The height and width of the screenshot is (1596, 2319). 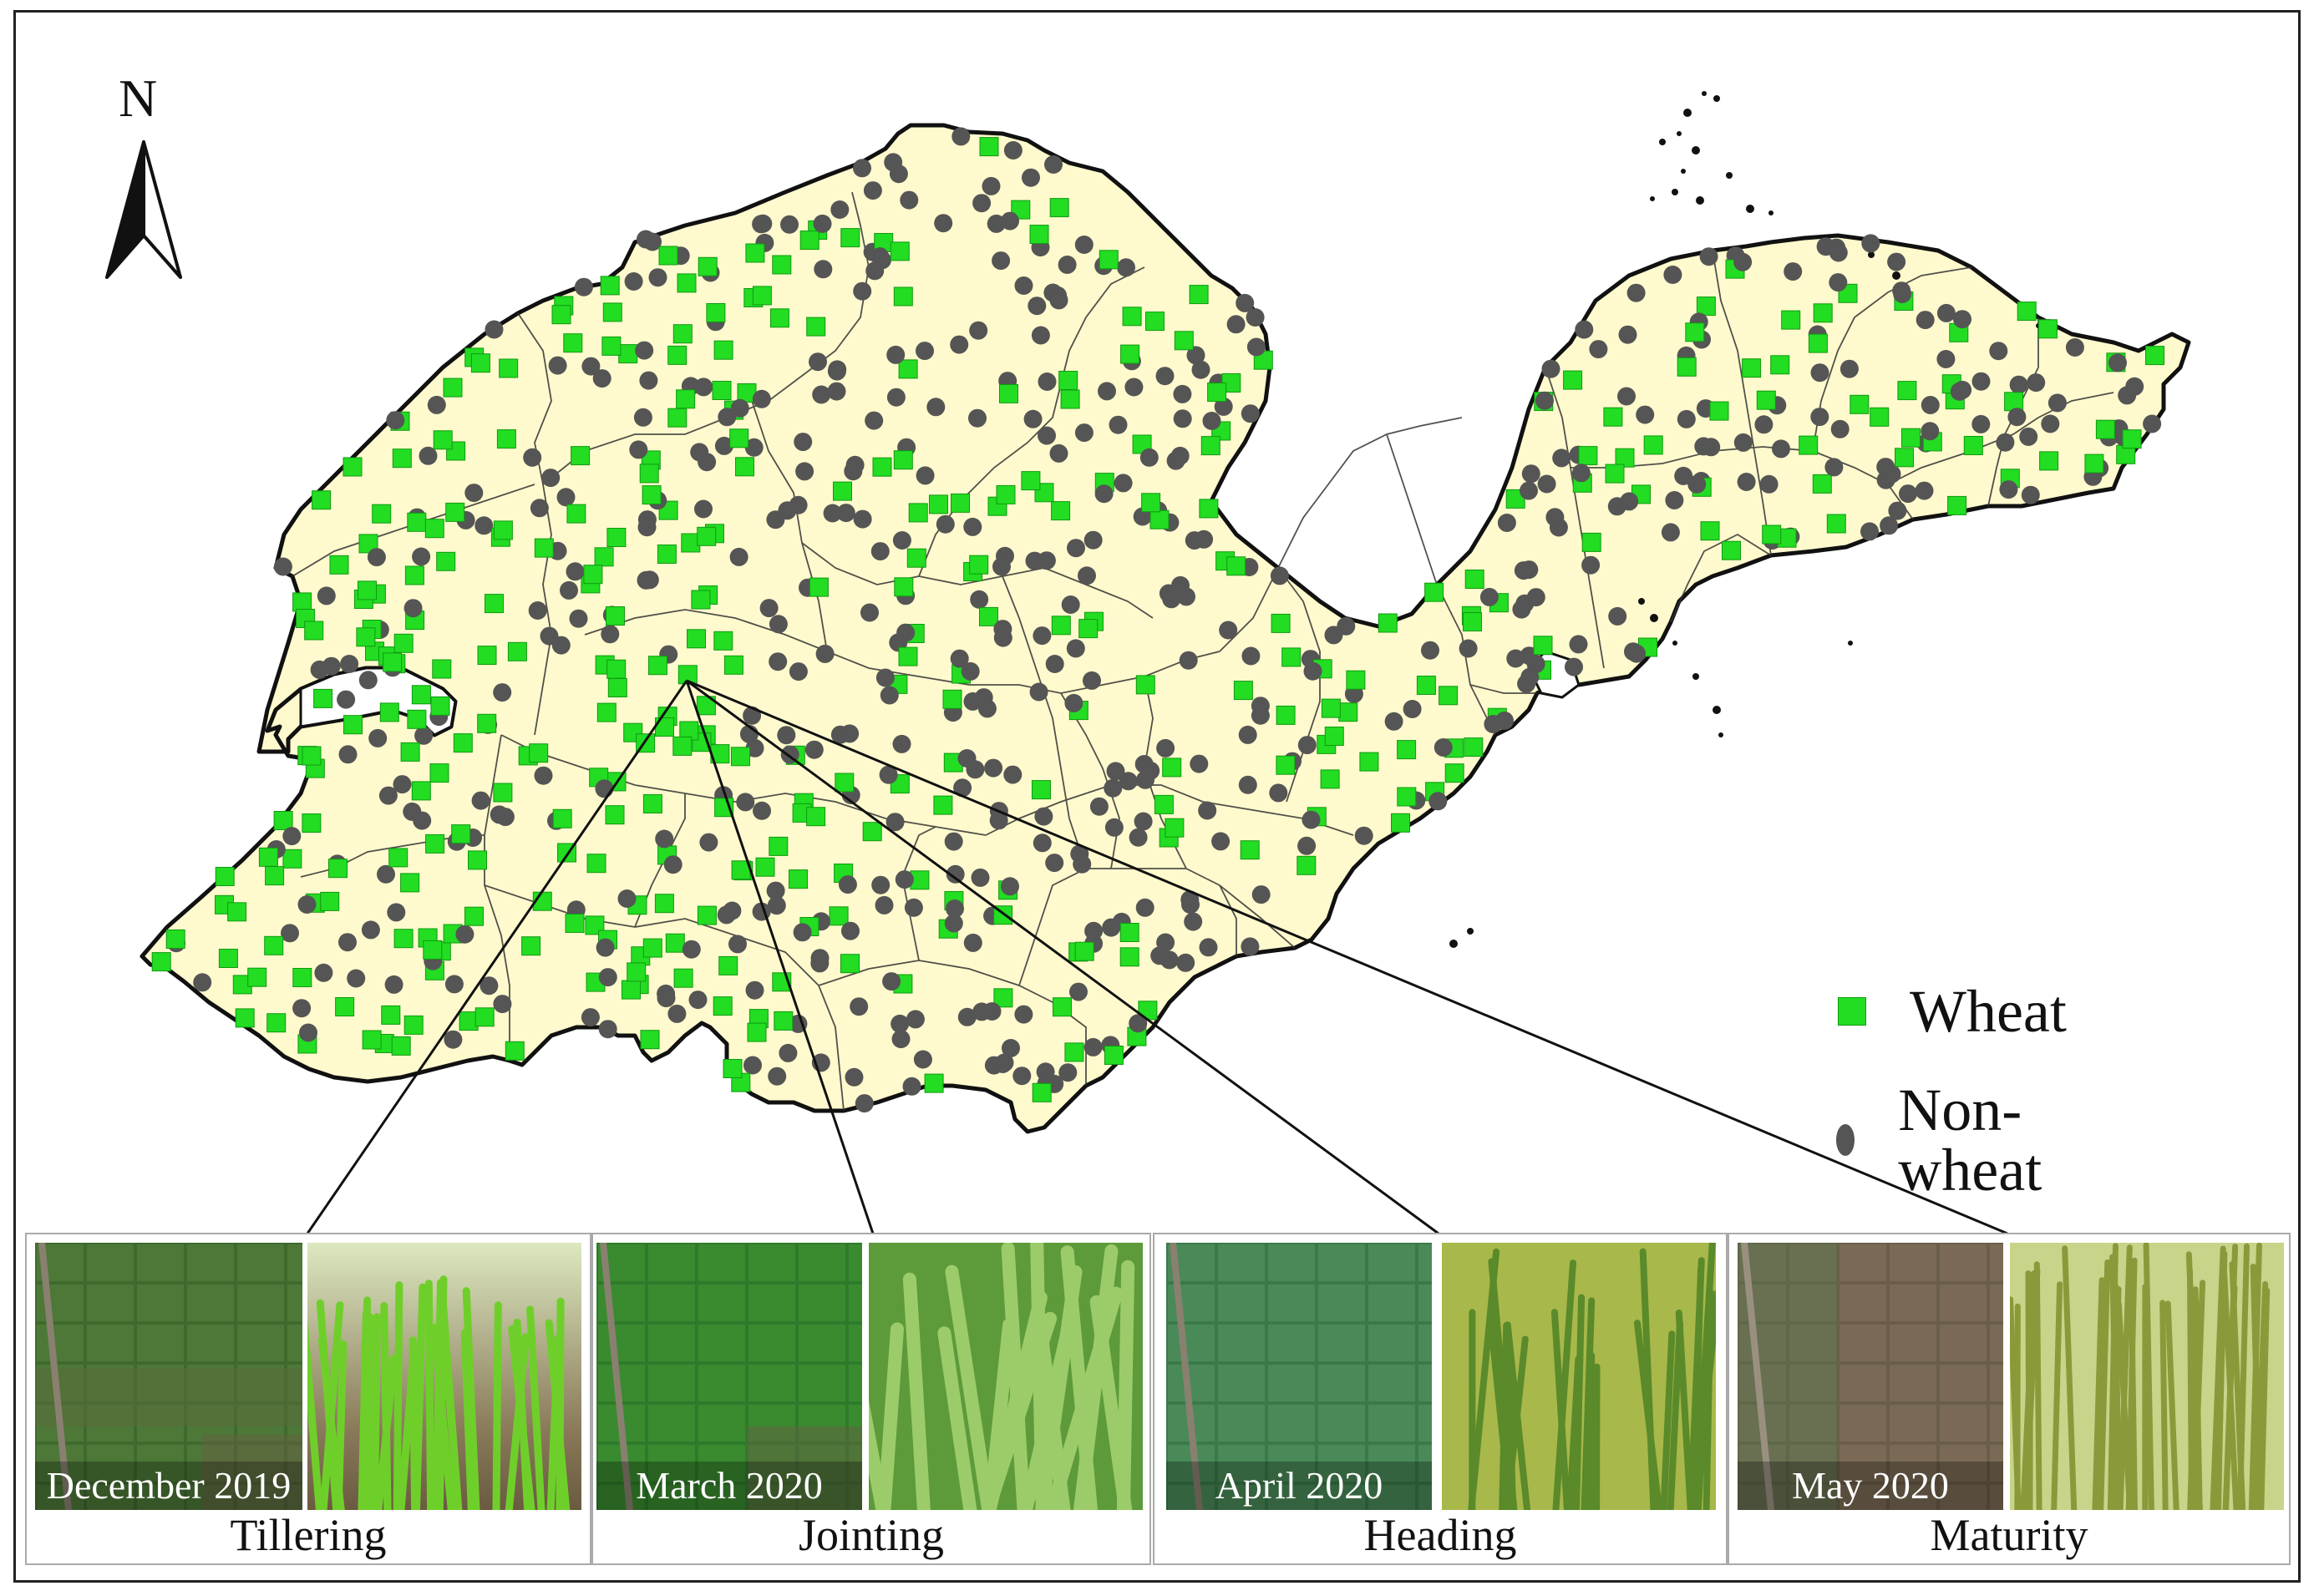 I want to click on satellite-tile-jointing: March 2020, so click(x=729, y=1377).